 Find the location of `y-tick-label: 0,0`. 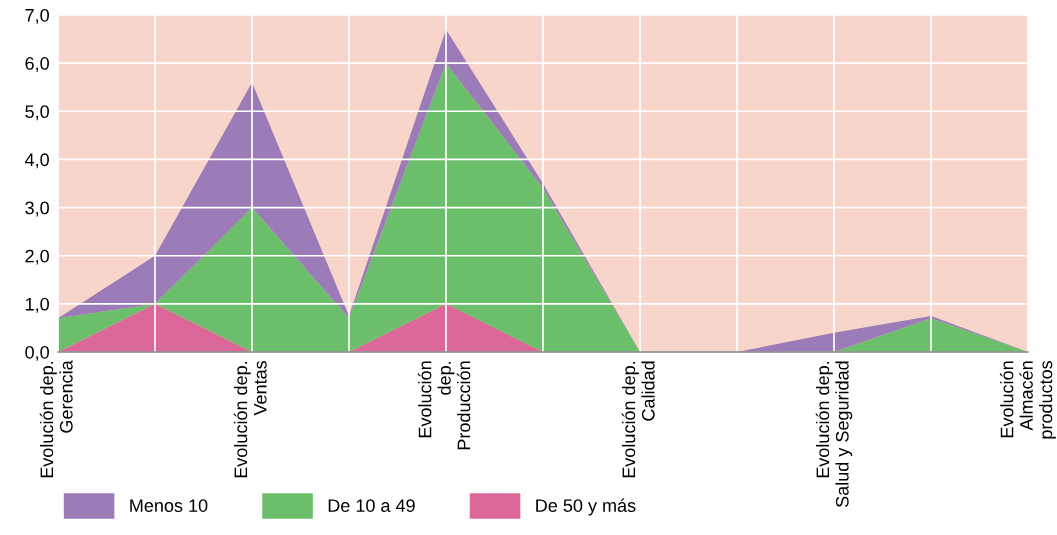

y-tick-label: 0,0 is located at coordinates (37, 353).